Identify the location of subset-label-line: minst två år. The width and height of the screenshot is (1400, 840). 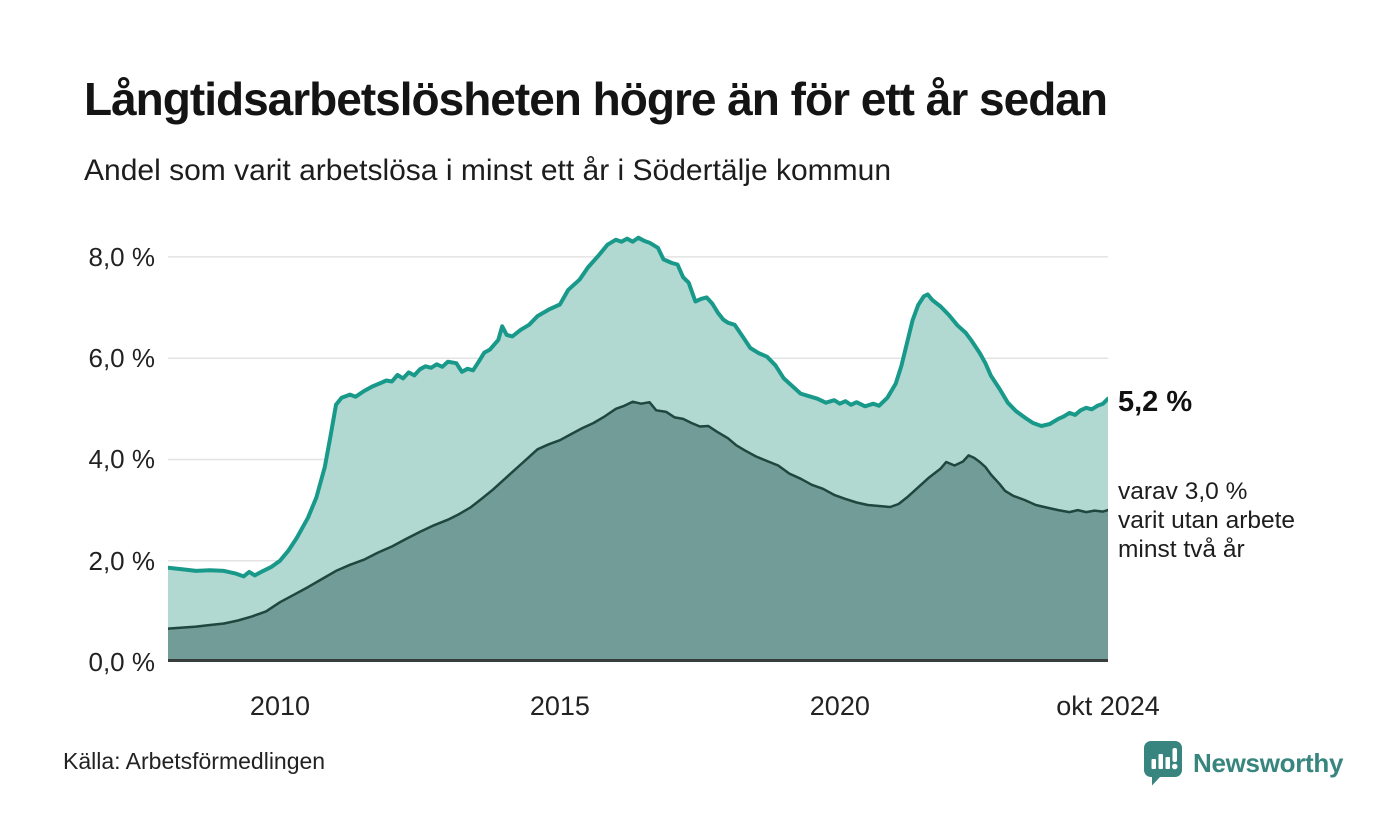
(1181, 549).